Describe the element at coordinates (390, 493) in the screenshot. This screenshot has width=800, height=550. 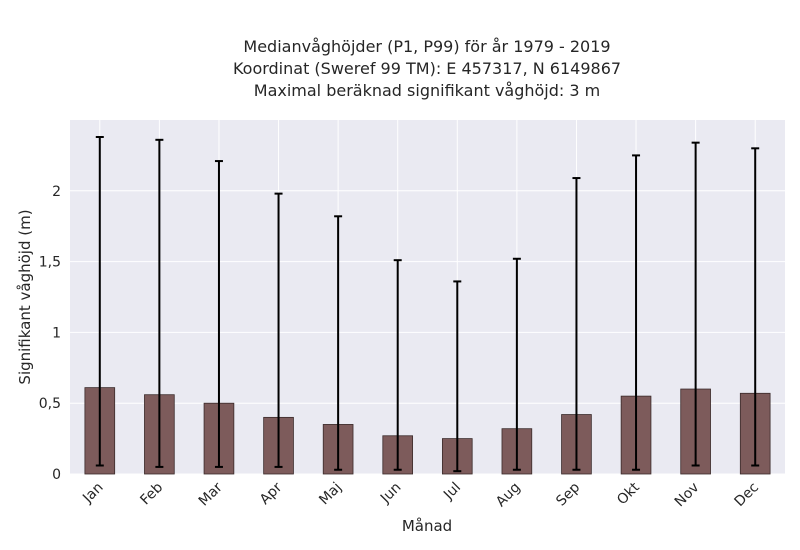
I see `x-tick-label: Jun` at that location.